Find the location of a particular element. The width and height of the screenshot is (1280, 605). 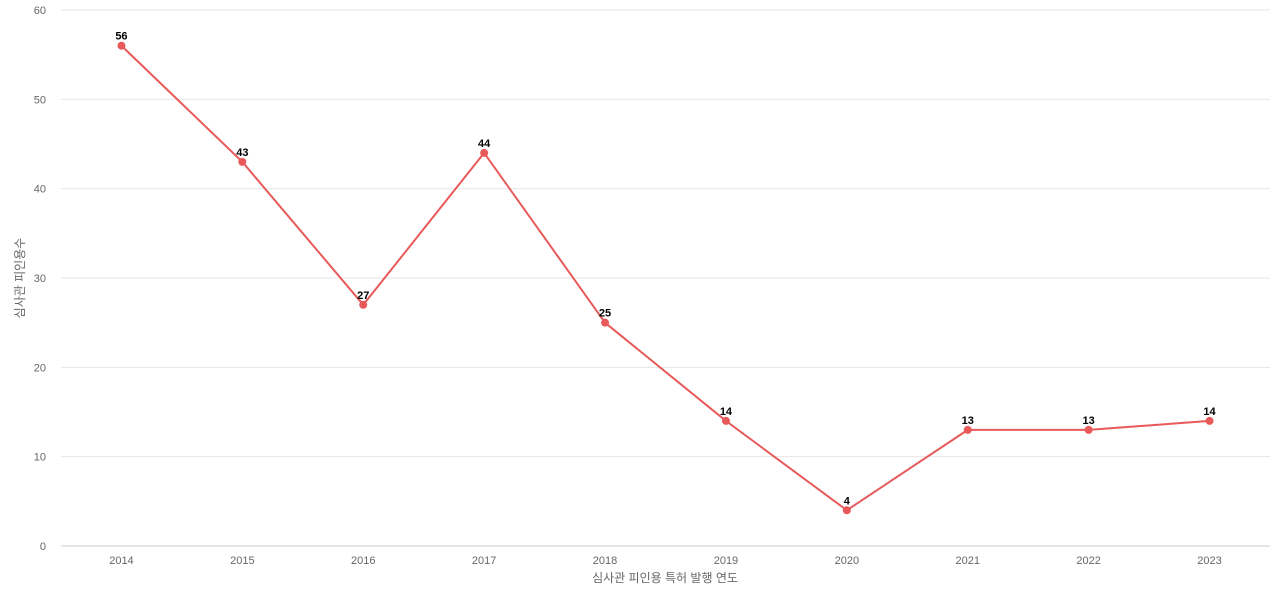

x-tick-label: 2016 is located at coordinates (363, 561).